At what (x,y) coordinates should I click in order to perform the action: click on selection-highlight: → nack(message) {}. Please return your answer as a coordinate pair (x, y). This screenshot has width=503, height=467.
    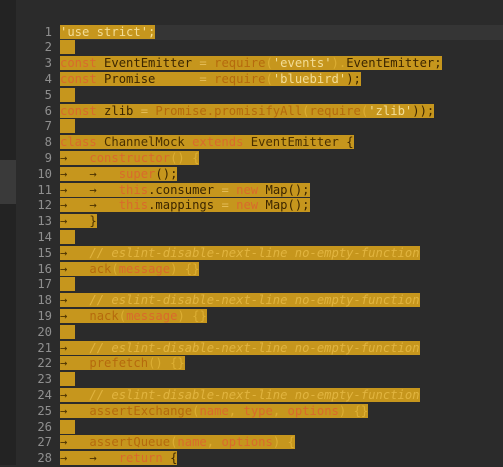
    Looking at the image, I should click on (133, 315).